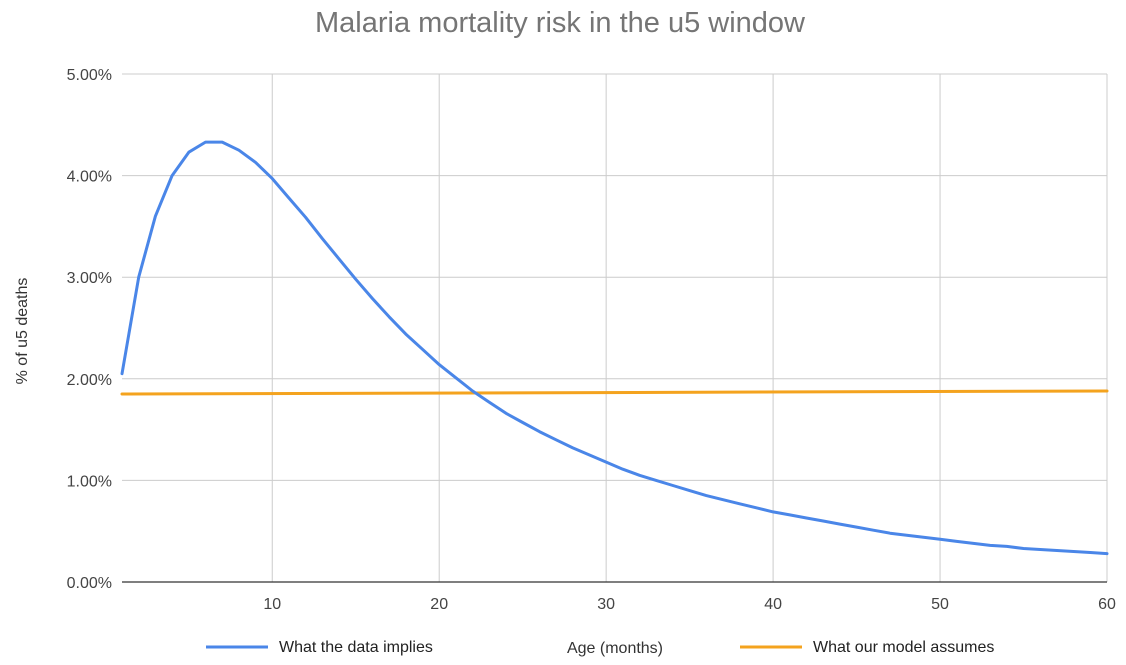  Describe the element at coordinates (439, 604) in the screenshot. I see `x-tick-label: 20` at that location.